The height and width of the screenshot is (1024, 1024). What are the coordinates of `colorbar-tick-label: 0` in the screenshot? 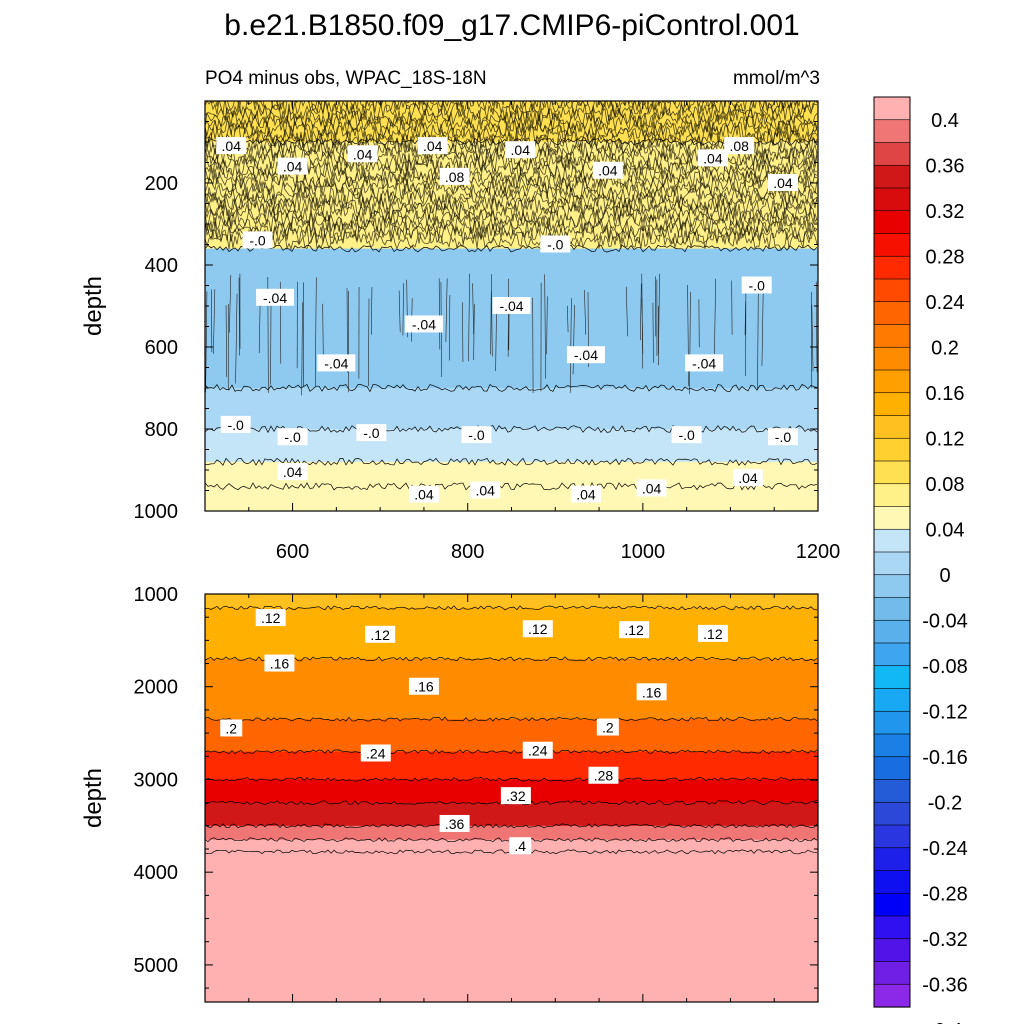 It's located at (944, 576).